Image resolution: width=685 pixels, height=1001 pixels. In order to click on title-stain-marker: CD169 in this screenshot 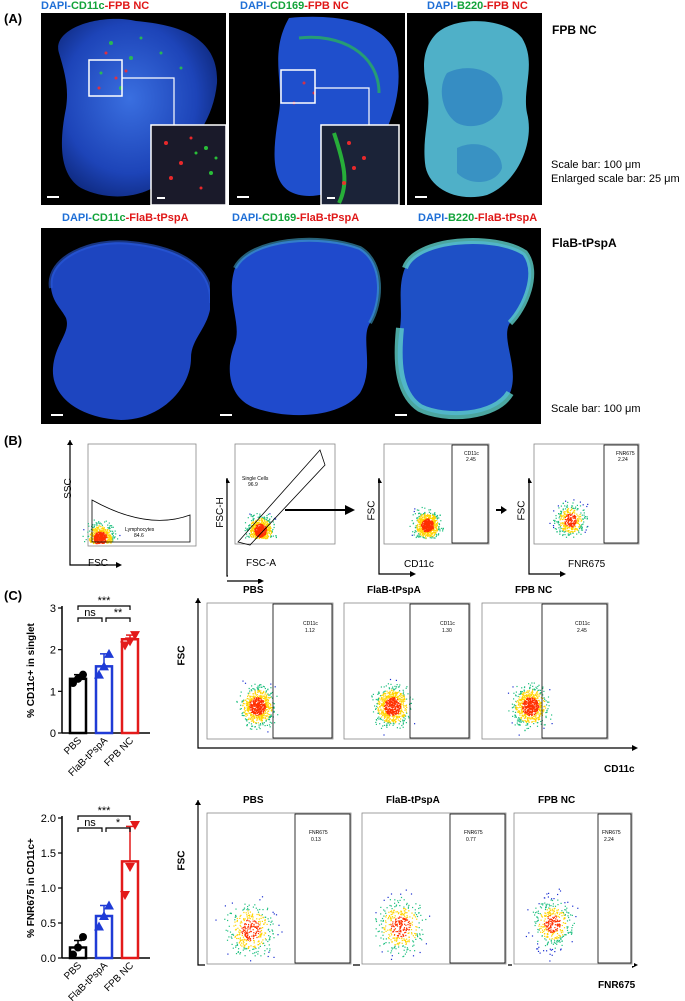, I will do `click(279, 218)`.